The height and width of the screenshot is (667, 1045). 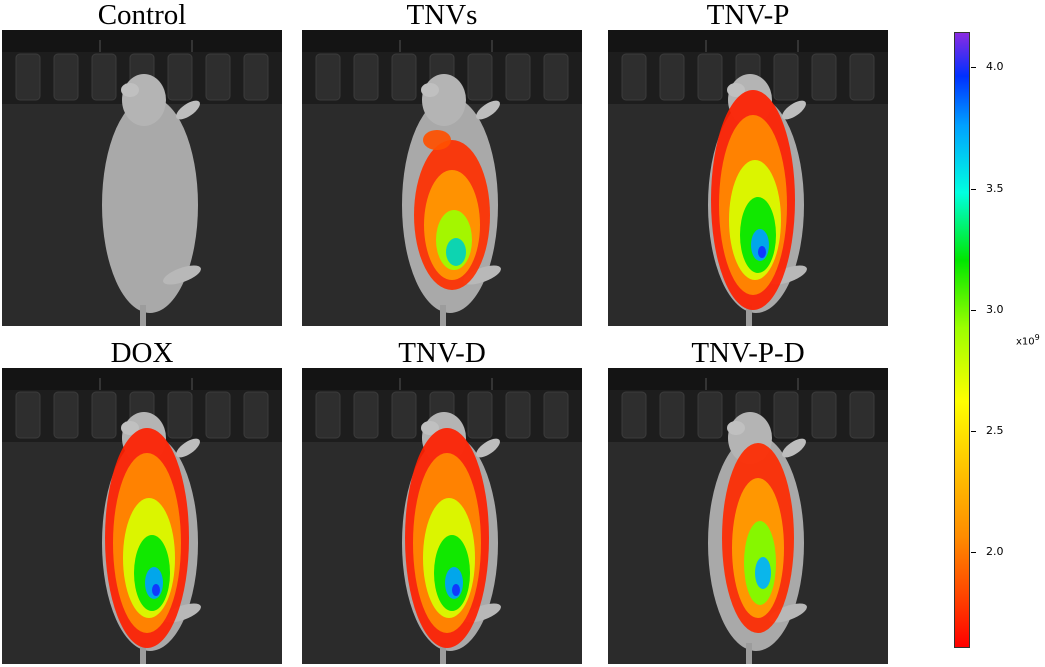 I want to click on panel-label: DOX, so click(x=142, y=353).